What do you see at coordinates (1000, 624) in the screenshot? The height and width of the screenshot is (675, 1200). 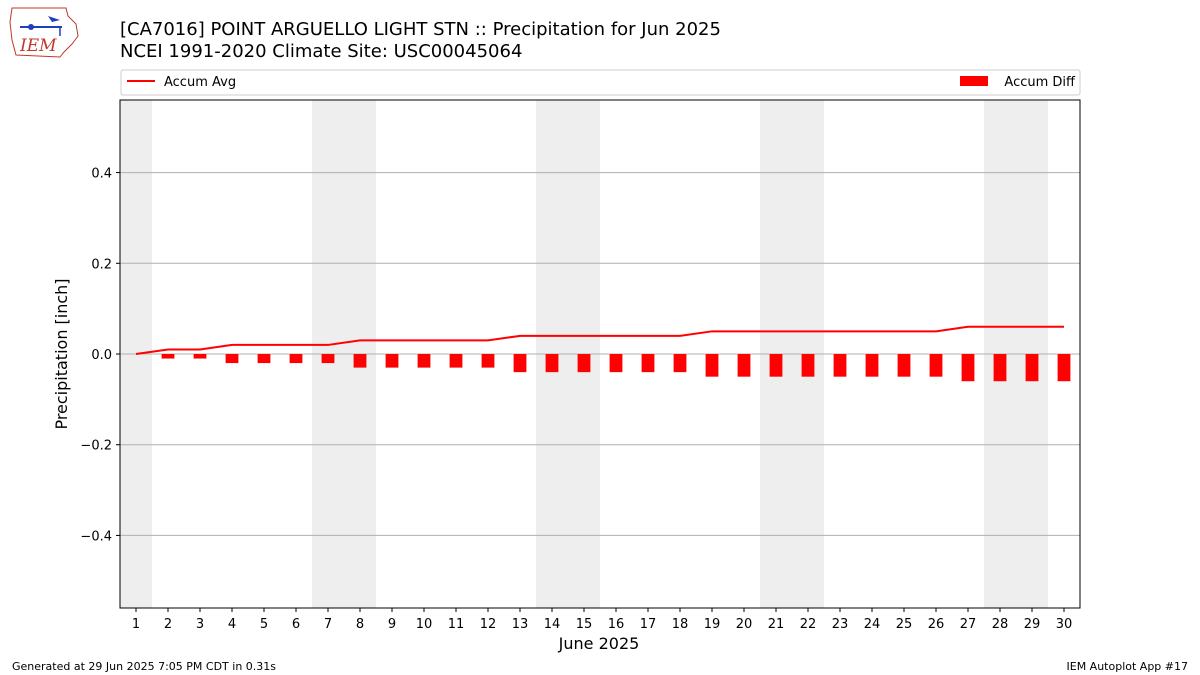 I see `x-tick-label: 28` at bounding box center [1000, 624].